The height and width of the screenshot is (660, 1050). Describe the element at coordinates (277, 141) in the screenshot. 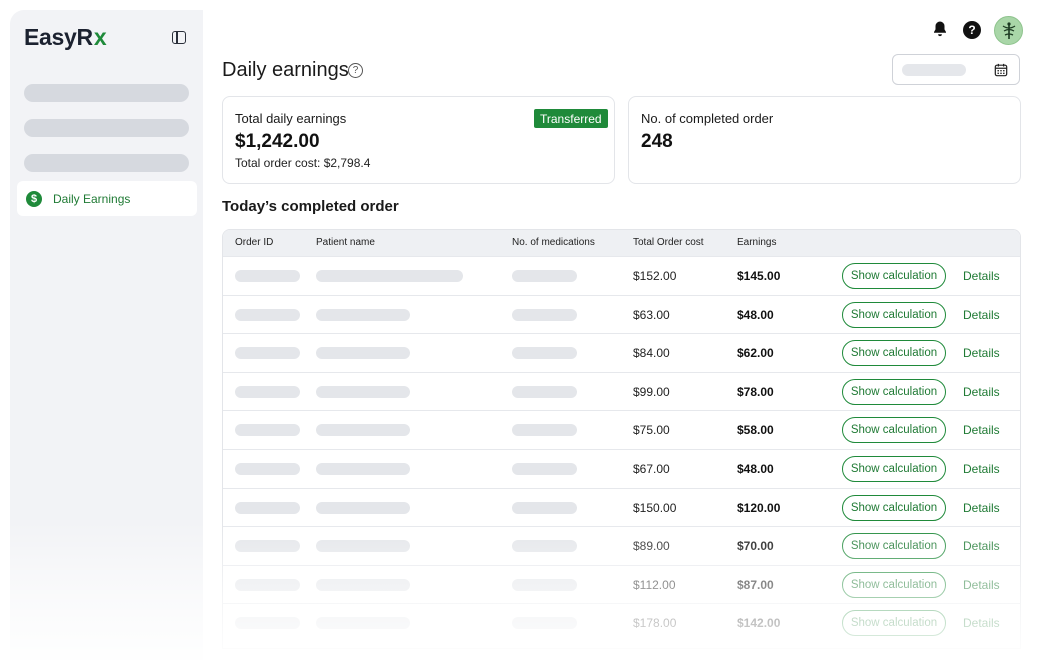

I see `earnings-value: $1,242.00` at that location.